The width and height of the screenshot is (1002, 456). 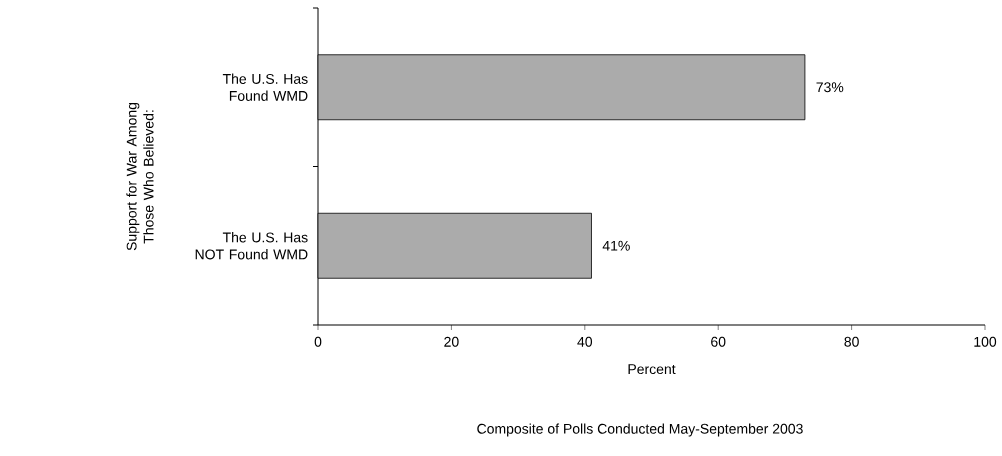 What do you see at coordinates (251, 246) in the screenshot?
I see `y-tick-label: The U.S. Has NOT Found WMD` at bounding box center [251, 246].